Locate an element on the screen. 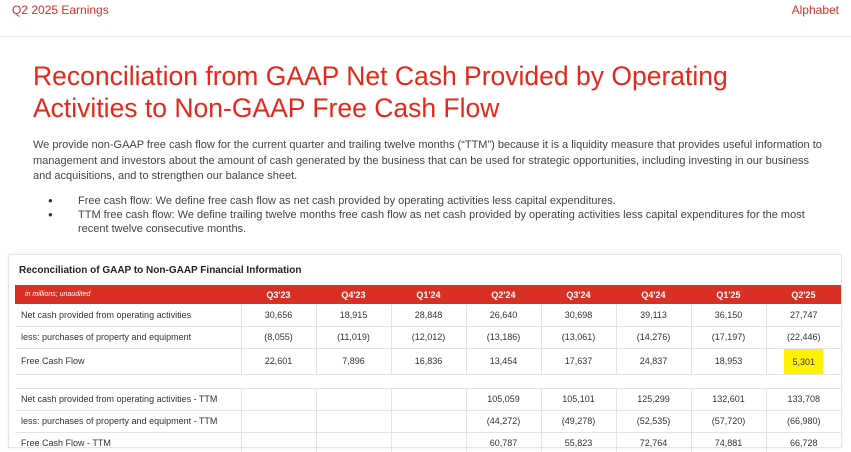  table-cell: (52,535) is located at coordinates (653, 421).